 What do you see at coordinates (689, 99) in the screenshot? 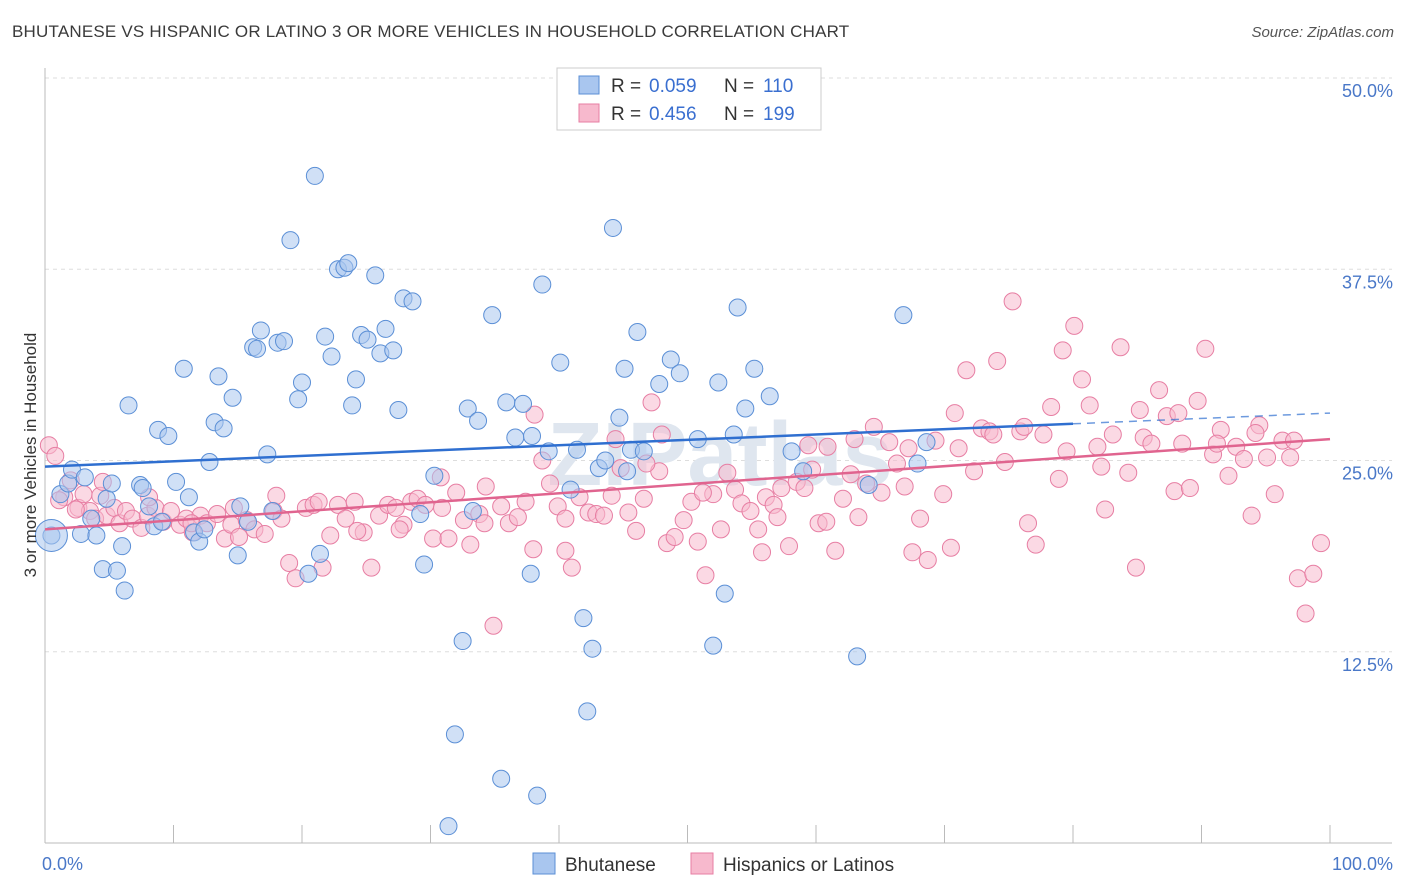
I see `legend-box` at bounding box center [689, 99].